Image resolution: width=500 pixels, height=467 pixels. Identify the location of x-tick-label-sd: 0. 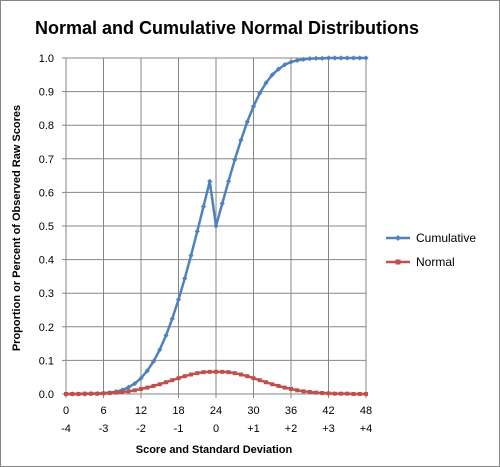
(216, 429).